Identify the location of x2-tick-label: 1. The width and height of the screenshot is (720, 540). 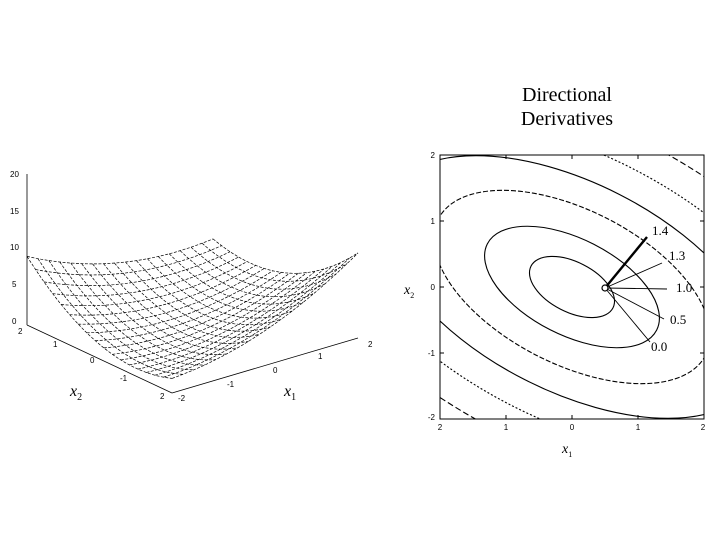
(55, 344).